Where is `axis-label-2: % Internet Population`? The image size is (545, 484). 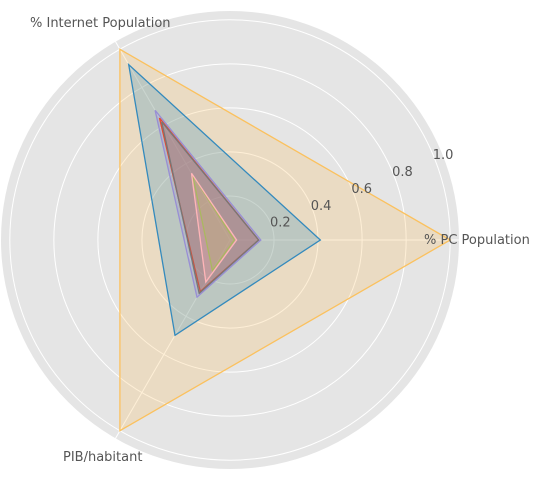 axis-label-2: % Internet Population is located at coordinates (100, 23).